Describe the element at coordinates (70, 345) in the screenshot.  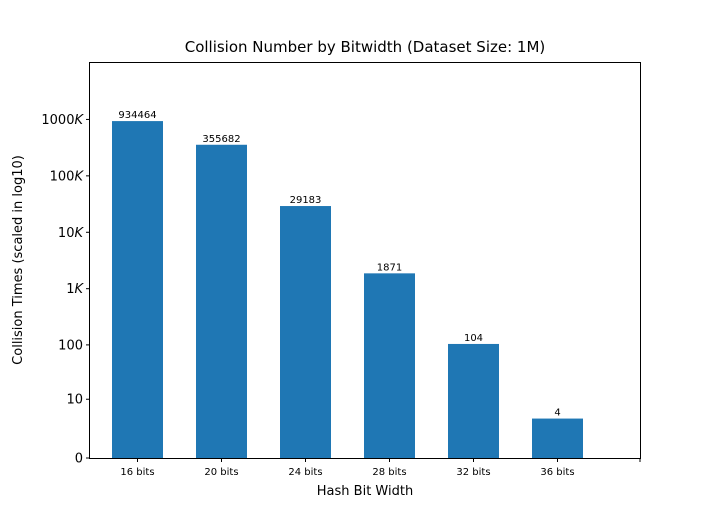
I see `y-tick-label: 100` at that location.